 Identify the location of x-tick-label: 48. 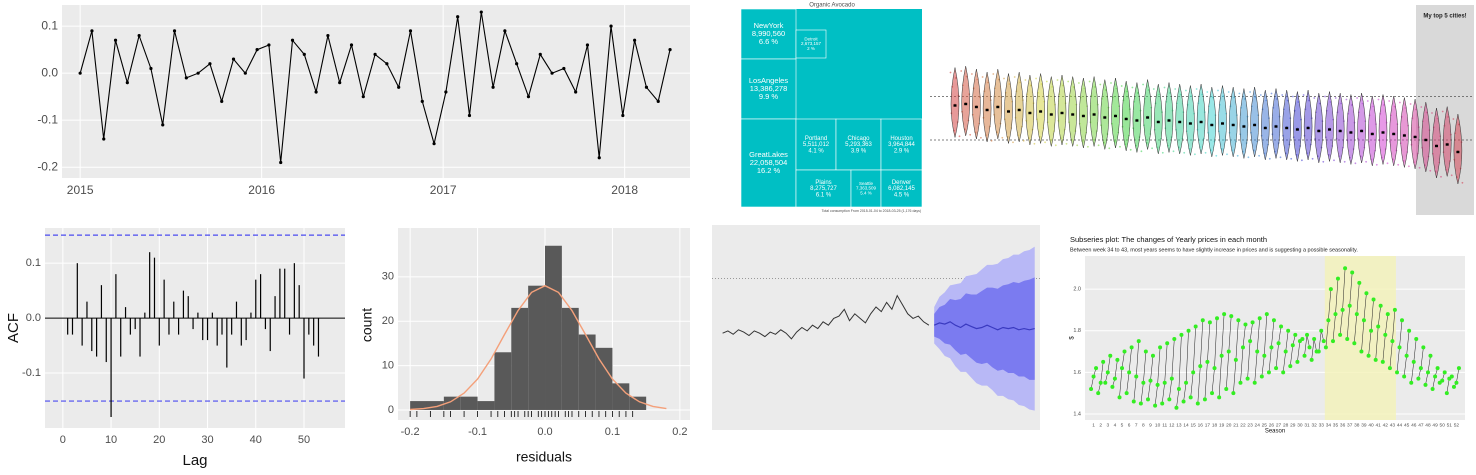
(1428, 425).